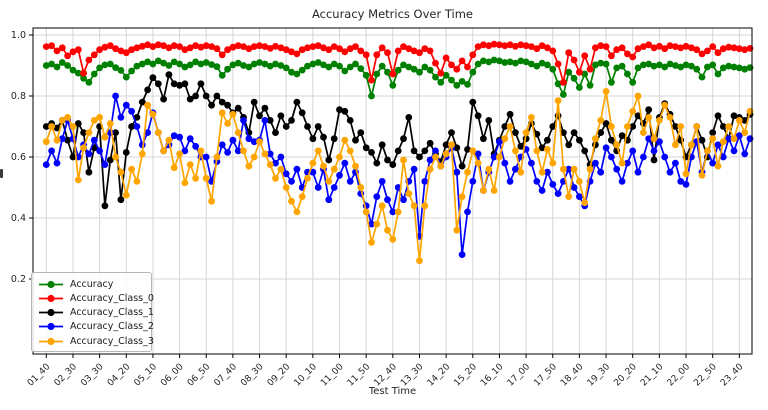 Image resolution: width=768 pixels, height=410 pixels. What do you see at coordinates (439, 375) in the screenshot?
I see `x-tick-label: 14_20` at bounding box center [439, 375].